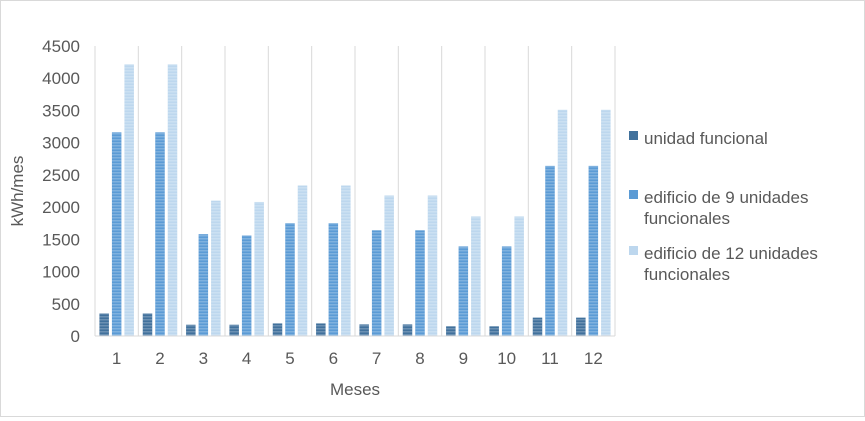 This screenshot has height=421, width=865. What do you see at coordinates (61, 239) in the screenshot?
I see `y-tick-label: 1500` at bounding box center [61, 239].